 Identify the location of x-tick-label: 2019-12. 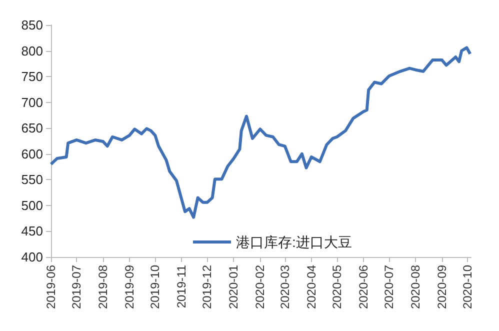
(207, 287).